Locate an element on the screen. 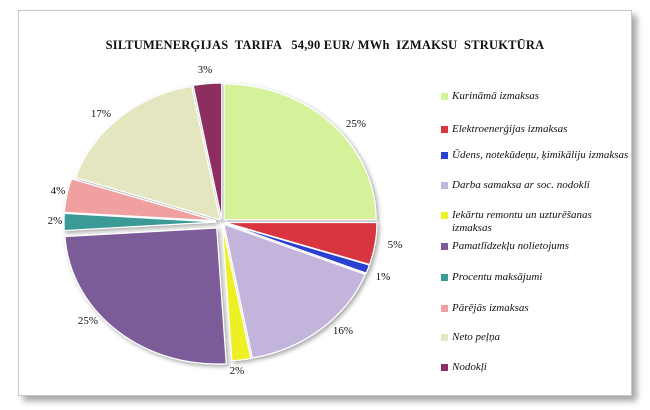  legend-label-2: Elektroenerģijas izmaksas is located at coordinates (510, 129).